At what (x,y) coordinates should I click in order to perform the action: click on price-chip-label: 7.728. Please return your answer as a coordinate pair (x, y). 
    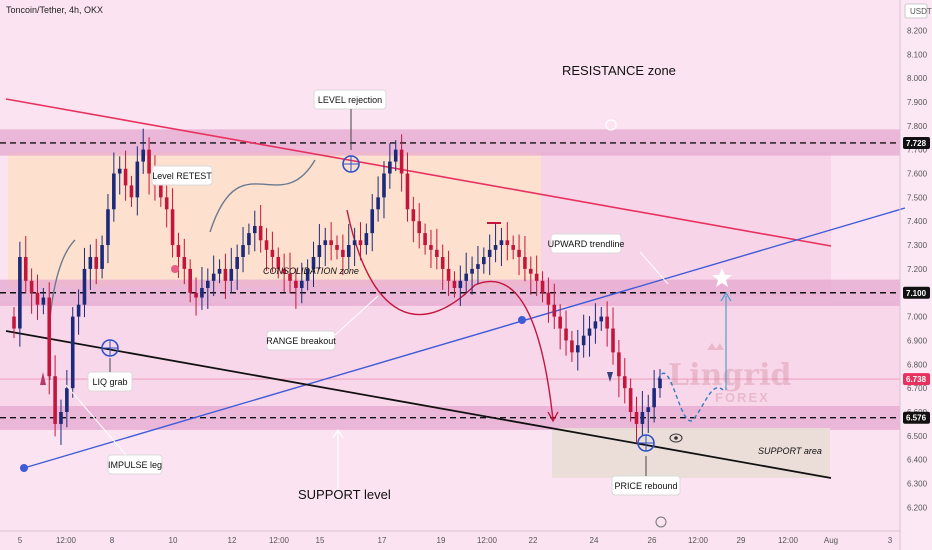
    Looking at the image, I should click on (916, 143).